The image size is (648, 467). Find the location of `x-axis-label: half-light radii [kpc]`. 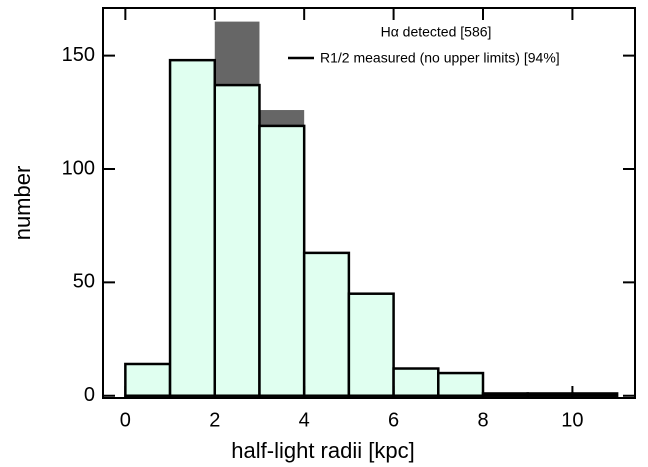

x-axis-label: half-light radii [kpc] is located at coordinates (322, 450).